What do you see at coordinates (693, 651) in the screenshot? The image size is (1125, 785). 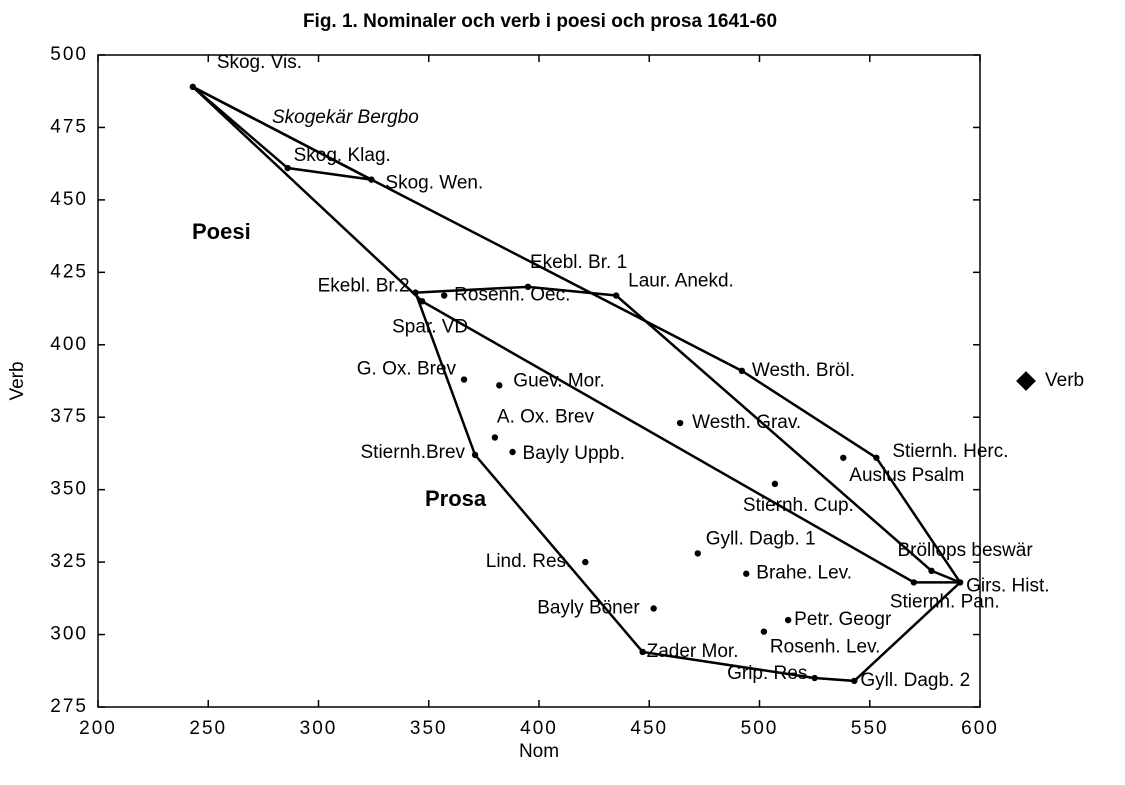 I see `point-label: Zader Mor.` at bounding box center [693, 651].